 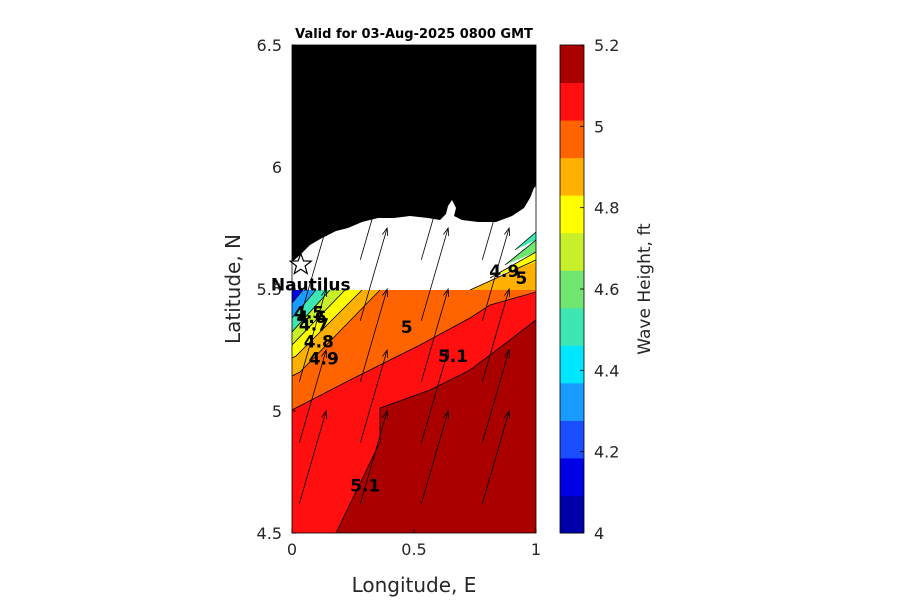 What do you see at coordinates (292, 549) in the screenshot?
I see `x-tick-label: 0` at bounding box center [292, 549].